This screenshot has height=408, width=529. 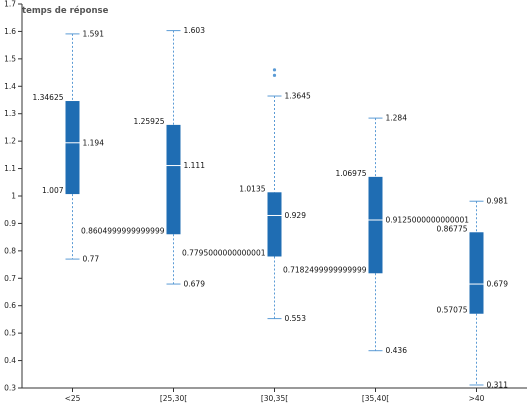 I want to click on max-label: 0.981, so click(x=498, y=201).